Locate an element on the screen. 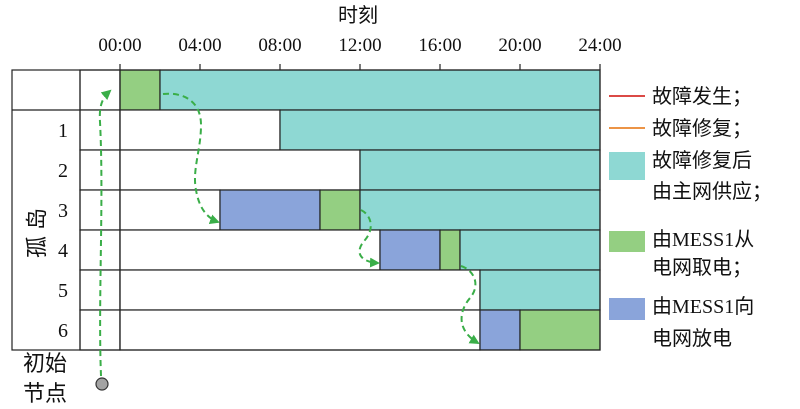  legend-label: 由MESS1向 is located at coordinates (703, 306).